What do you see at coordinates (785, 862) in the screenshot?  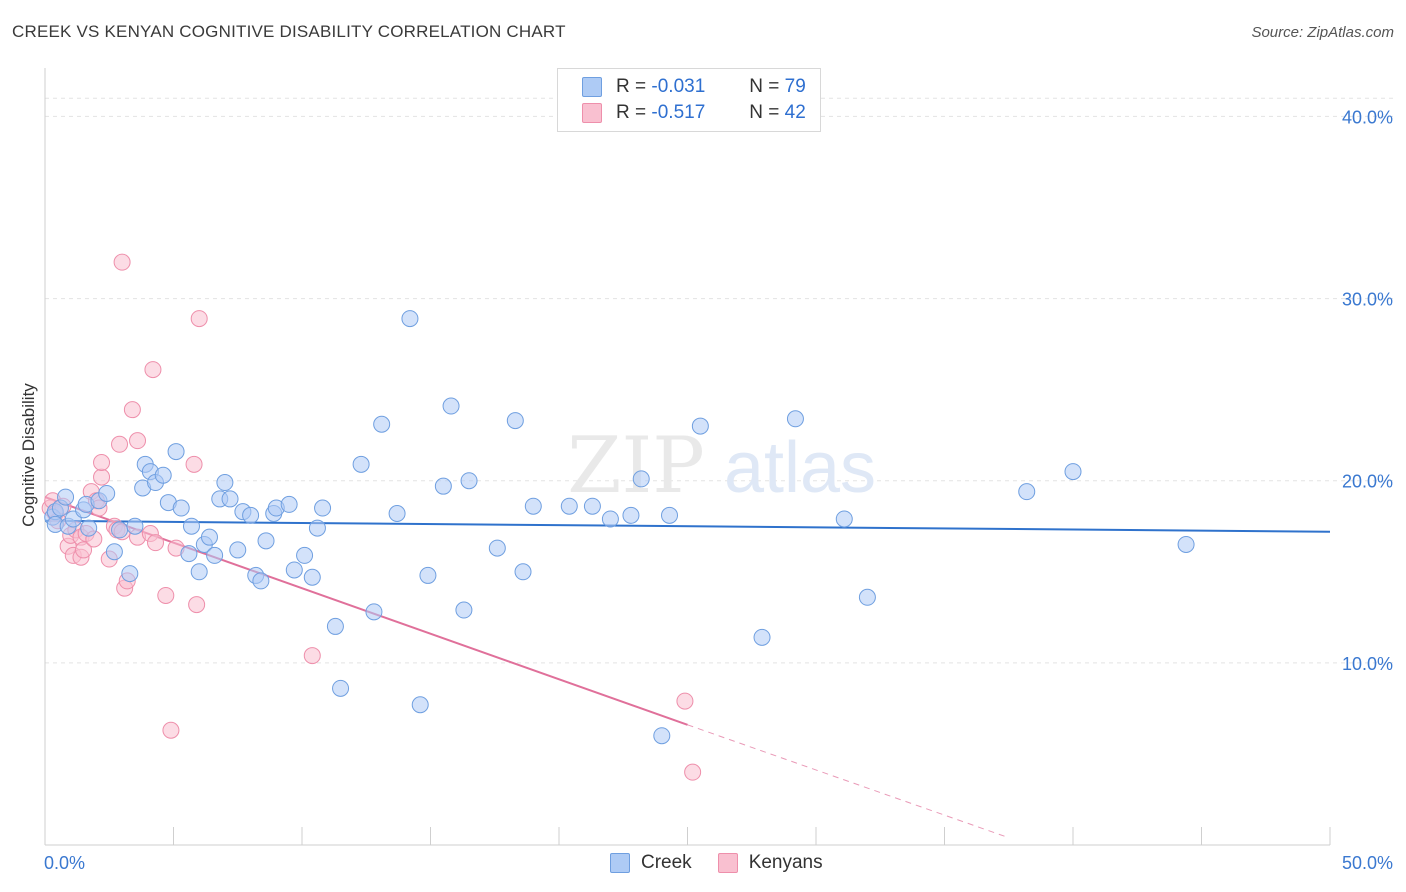 I see `kenyans-legend-label: Kenyans` at bounding box center [785, 862].